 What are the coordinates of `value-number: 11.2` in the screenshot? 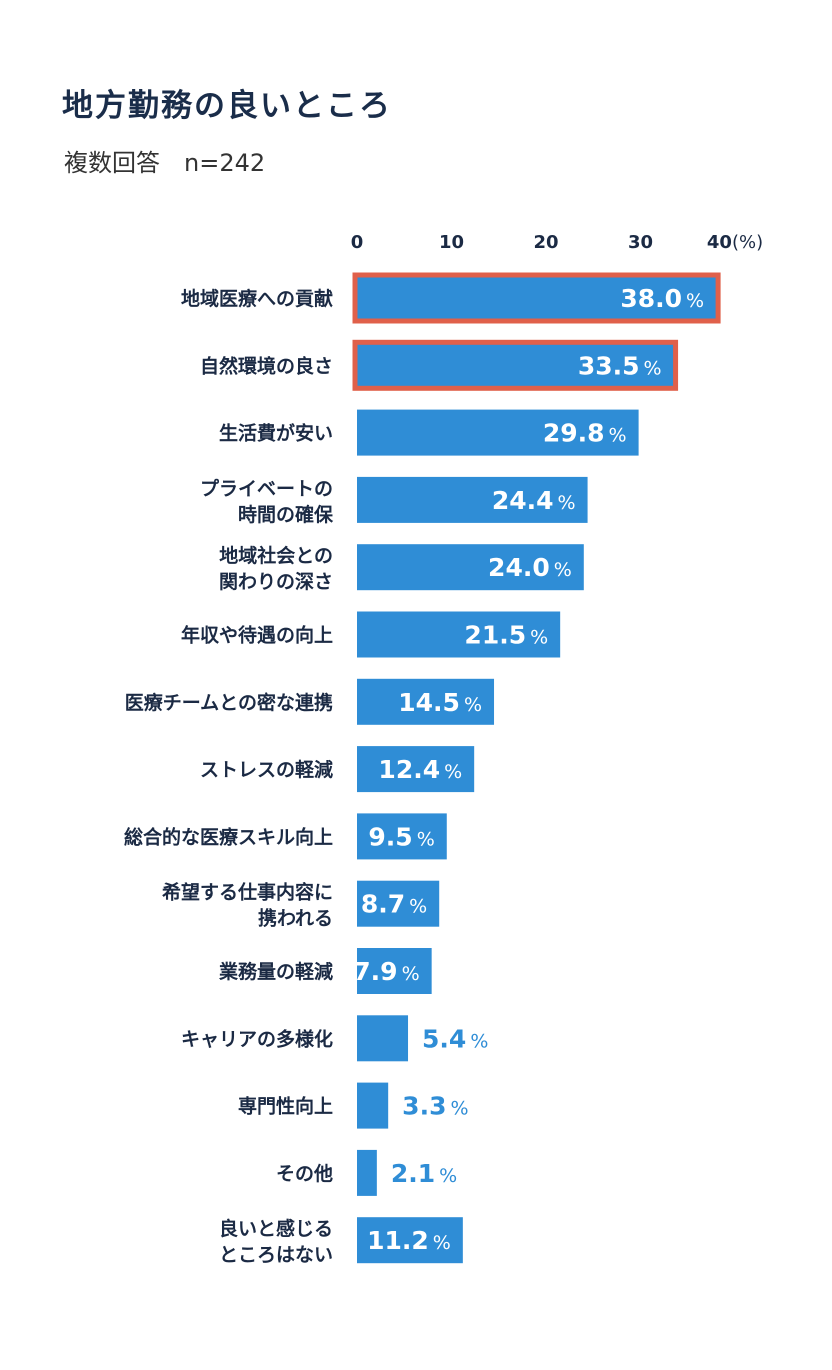 It's located at (398, 1240).